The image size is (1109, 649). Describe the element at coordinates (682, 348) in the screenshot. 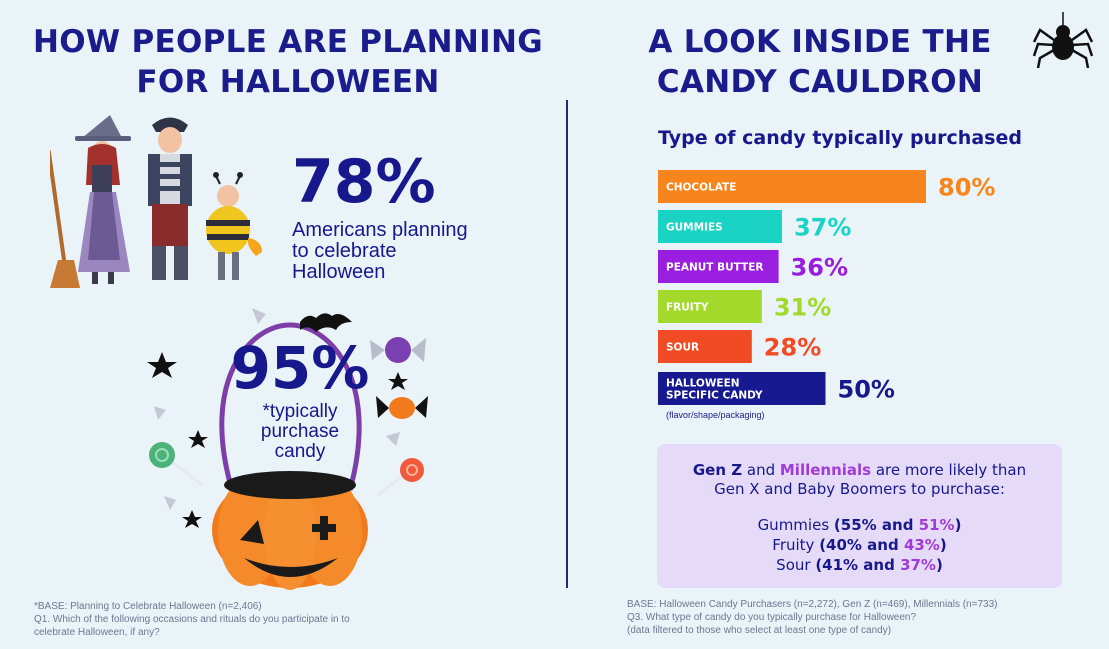

I see `bar-category-label: SOUR` at that location.